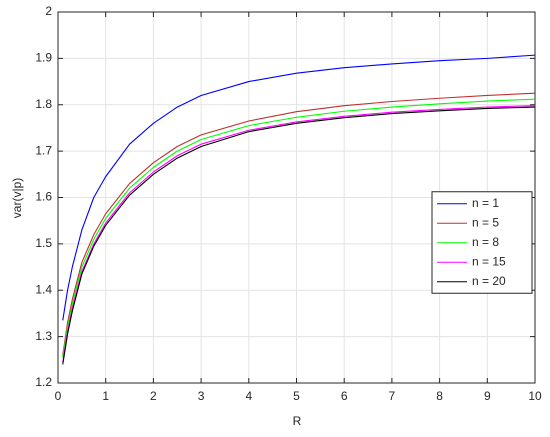  What do you see at coordinates (535, 396) in the screenshot?
I see `x-tick-label: 10` at bounding box center [535, 396].